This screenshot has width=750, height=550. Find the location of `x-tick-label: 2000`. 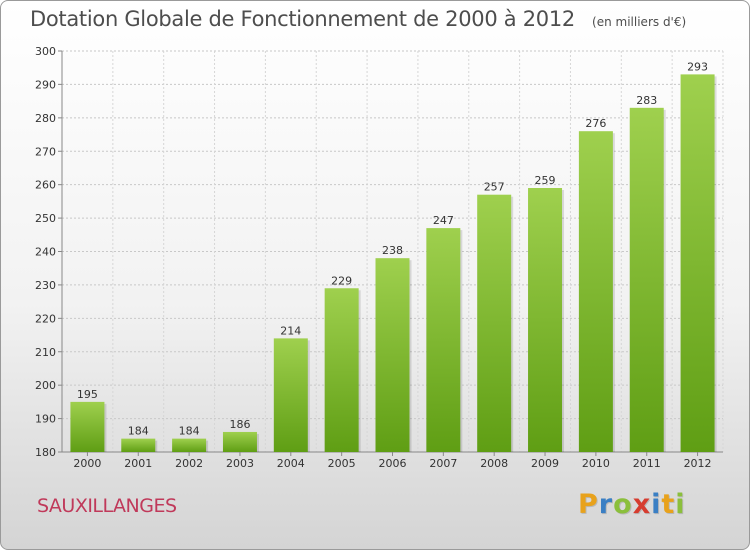

x-tick-label: 2000 is located at coordinates (87, 463).